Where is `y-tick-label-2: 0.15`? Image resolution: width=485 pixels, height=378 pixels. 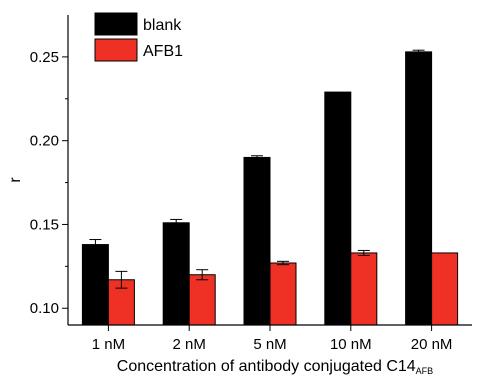 y-tick-label-2: 0.15 is located at coordinates (44, 224).